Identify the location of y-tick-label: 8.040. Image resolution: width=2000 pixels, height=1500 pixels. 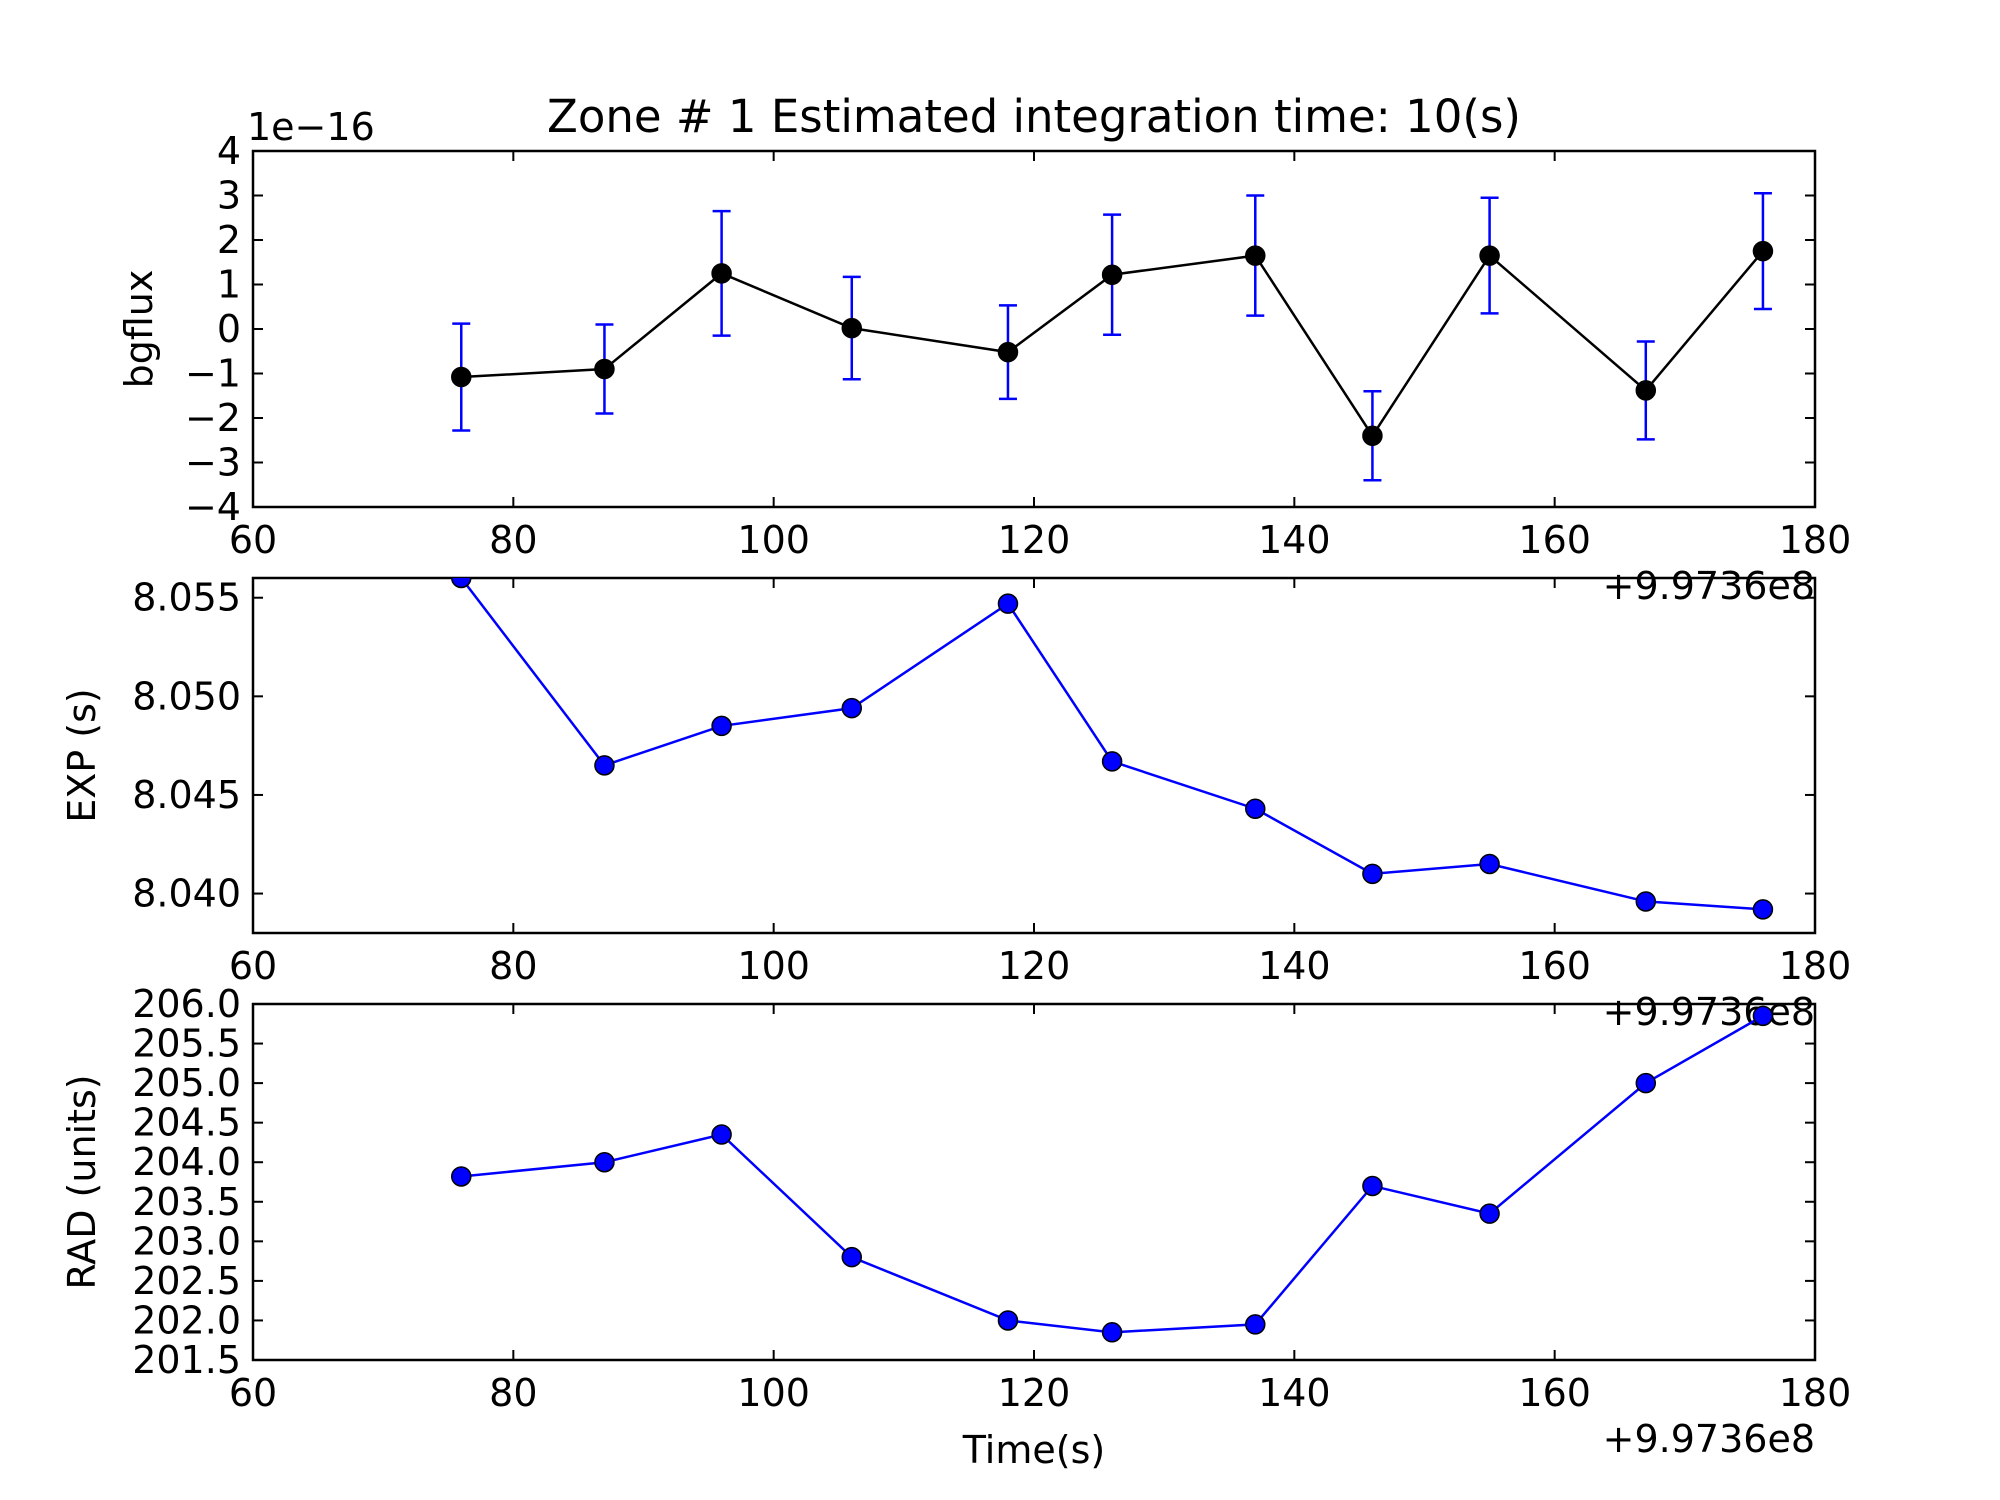
(186, 894).